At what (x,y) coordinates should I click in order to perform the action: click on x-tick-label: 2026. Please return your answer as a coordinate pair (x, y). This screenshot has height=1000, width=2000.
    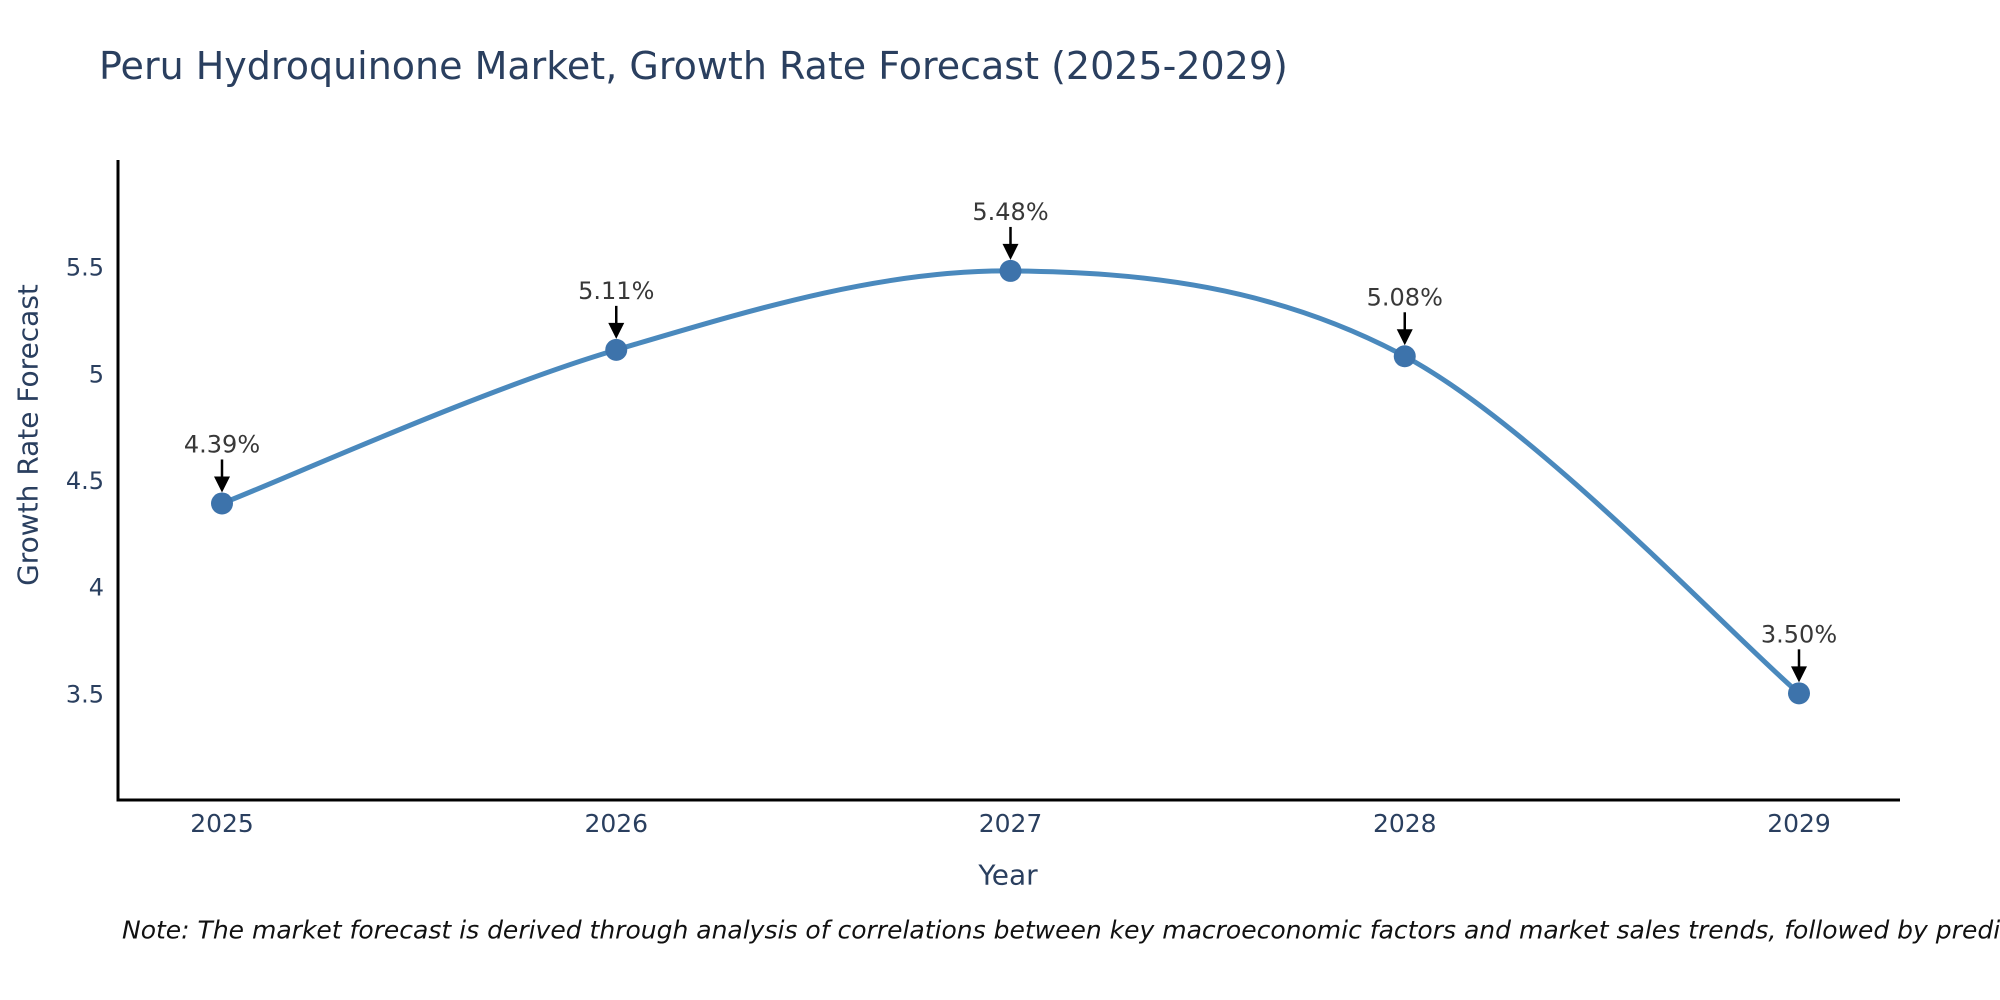
    Looking at the image, I should click on (616, 823).